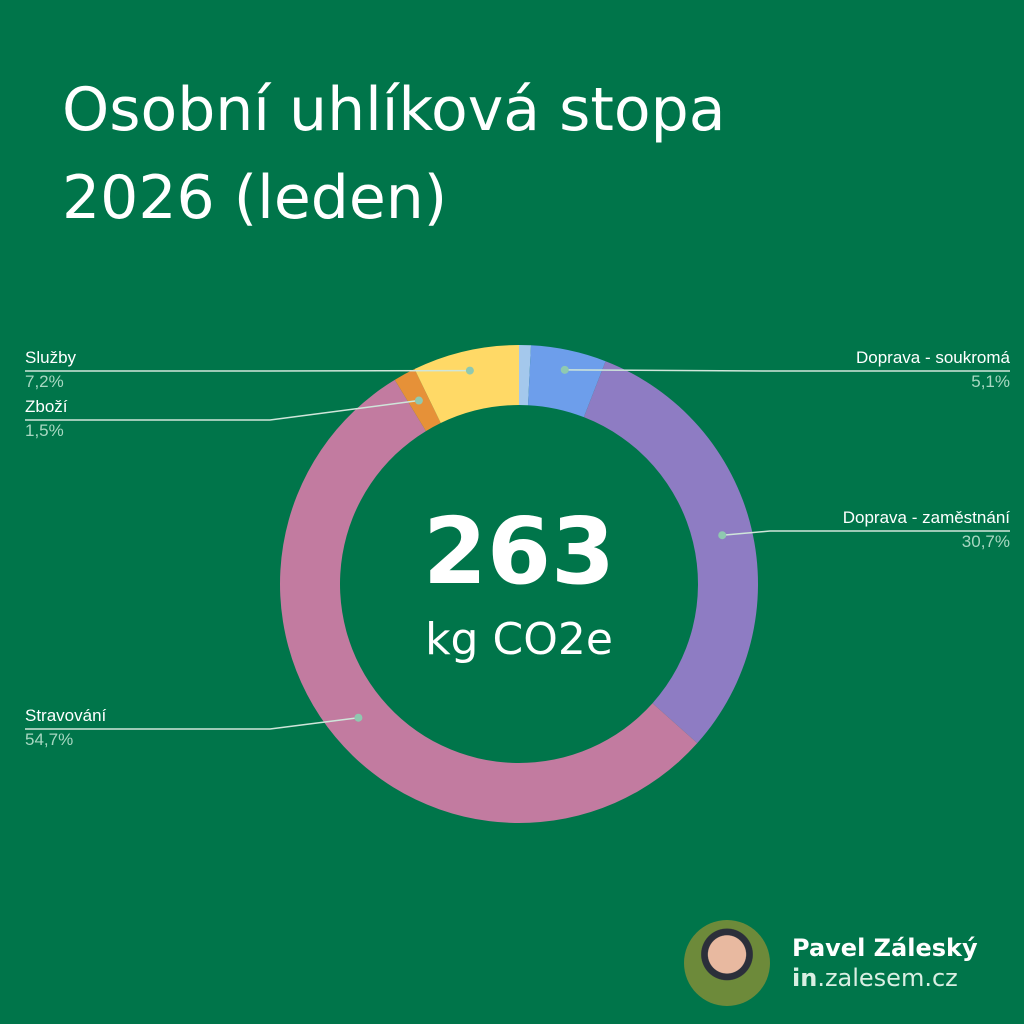 The image size is (1024, 1024). I want to click on slice-name-label: Zboží, so click(46, 406).